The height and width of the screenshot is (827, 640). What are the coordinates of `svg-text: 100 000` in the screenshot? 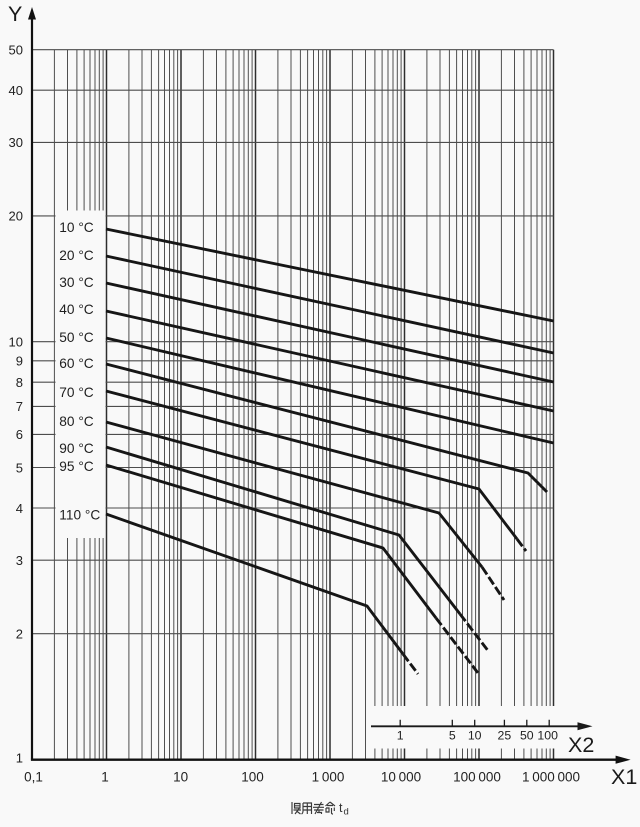 It's located at (477, 777).